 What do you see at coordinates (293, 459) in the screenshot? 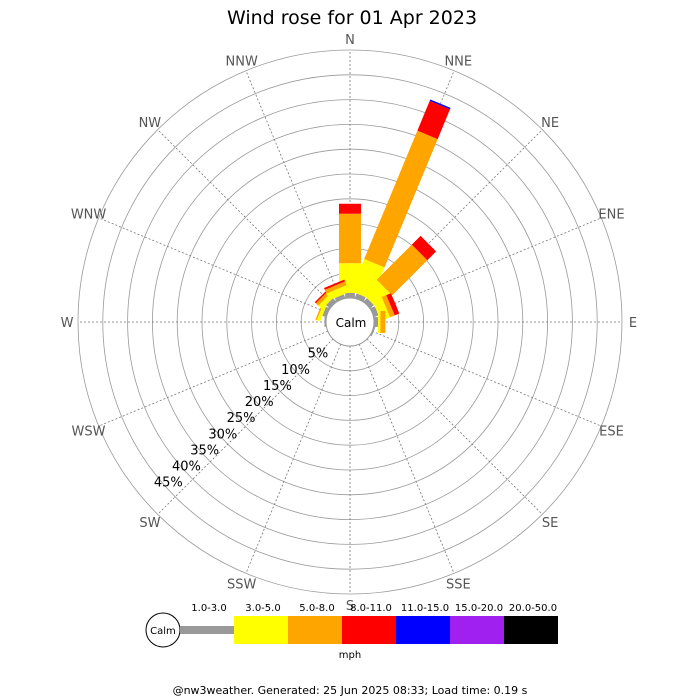
I see `spoke-ssw` at bounding box center [293, 459].